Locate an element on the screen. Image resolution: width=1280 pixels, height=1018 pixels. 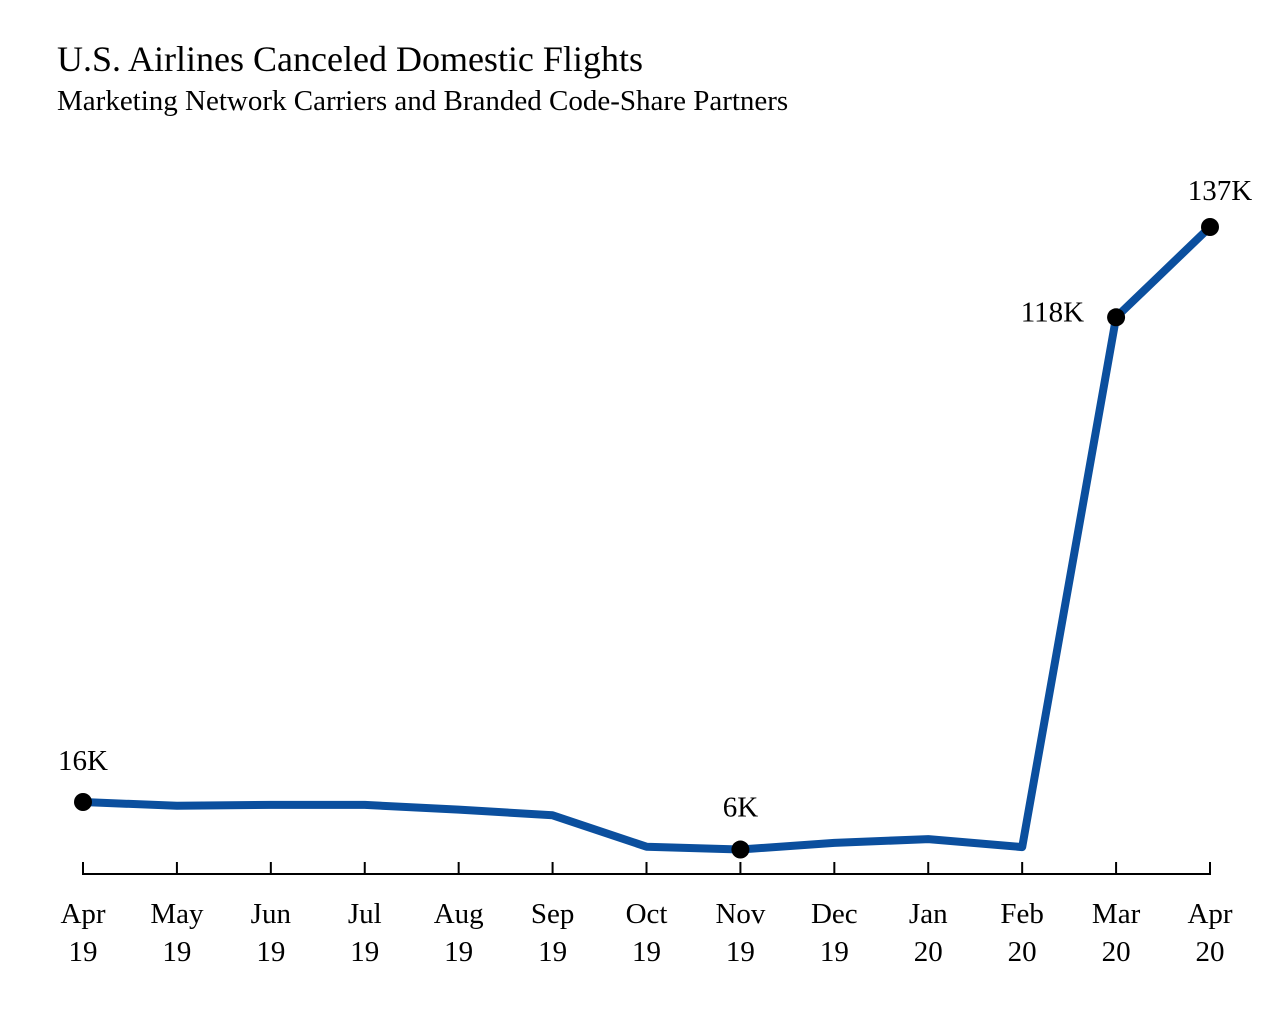
x-tick-label-month: Sep is located at coordinates (553, 914).